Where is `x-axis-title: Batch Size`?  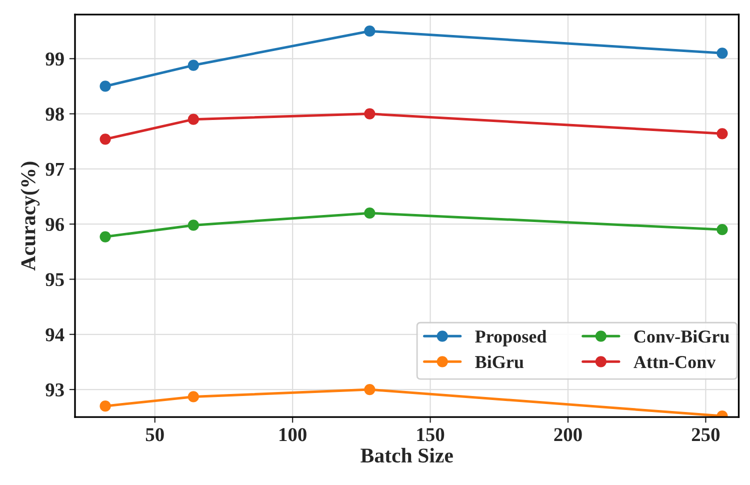 x-axis-title: Batch Size is located at coordinates (406, 455).